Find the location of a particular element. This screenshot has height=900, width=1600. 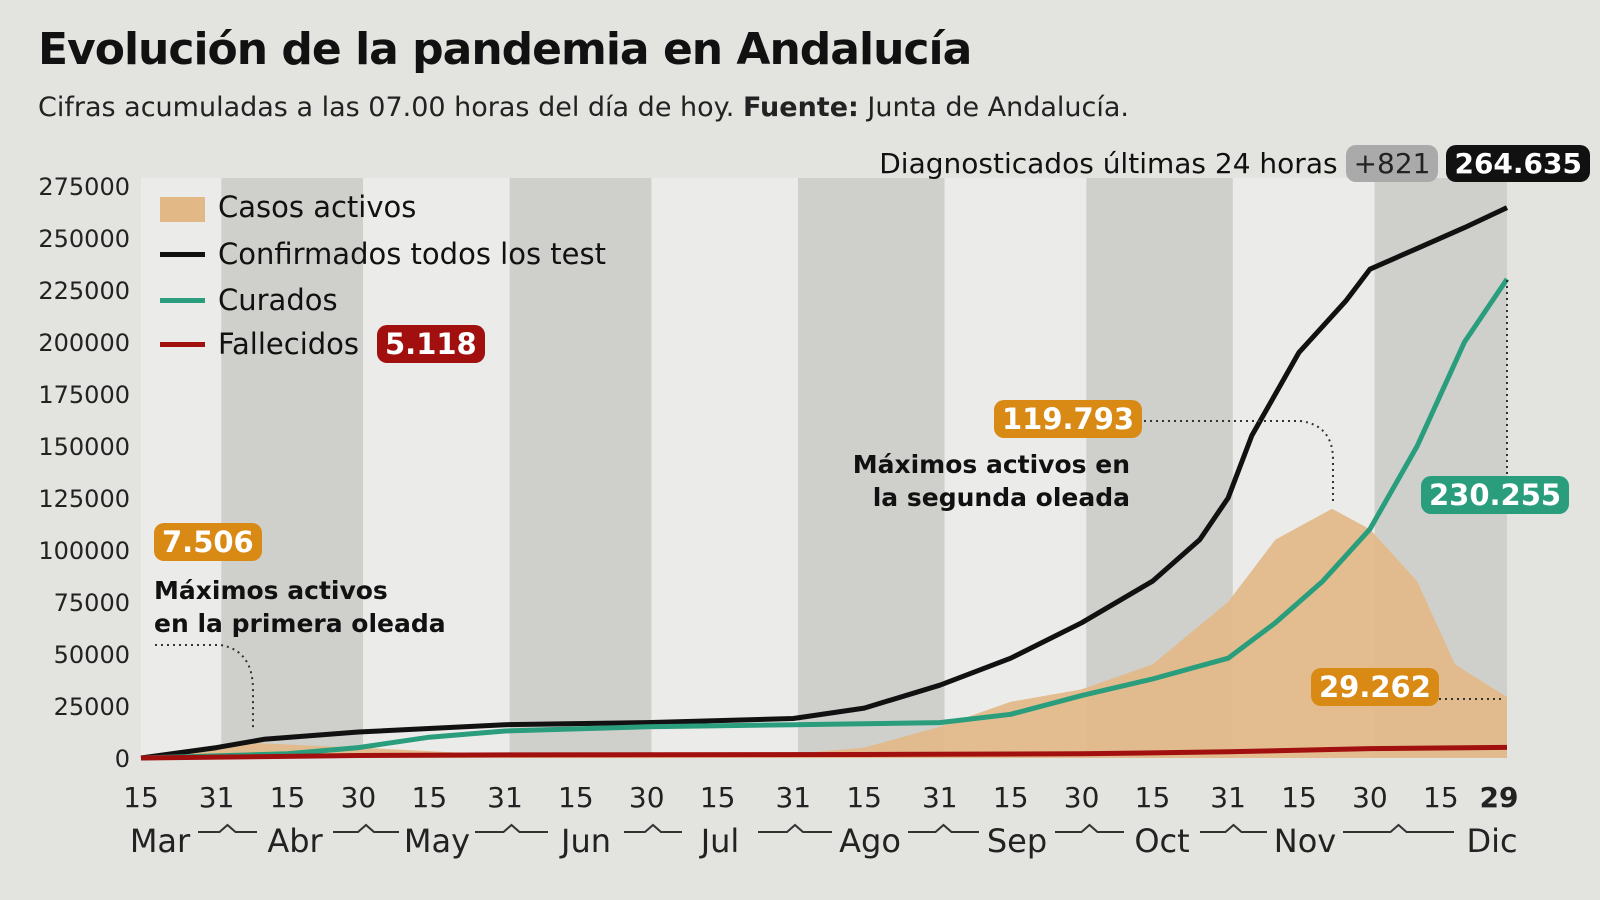

first-wave-badge: 7.506 is located at coordinates (208, 542).